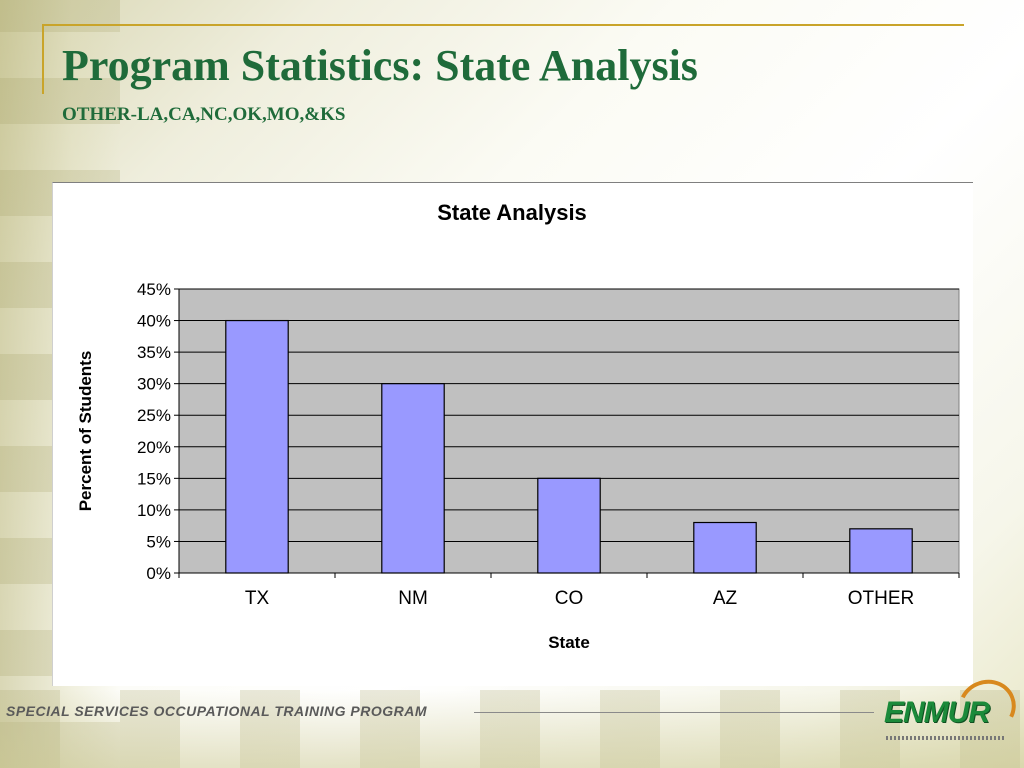 The width and height of the screenshot is (1024, 768). Describe the element at coordinates (154, 447) in the screenshot. I see `y-tick-label: 20%` at that location.